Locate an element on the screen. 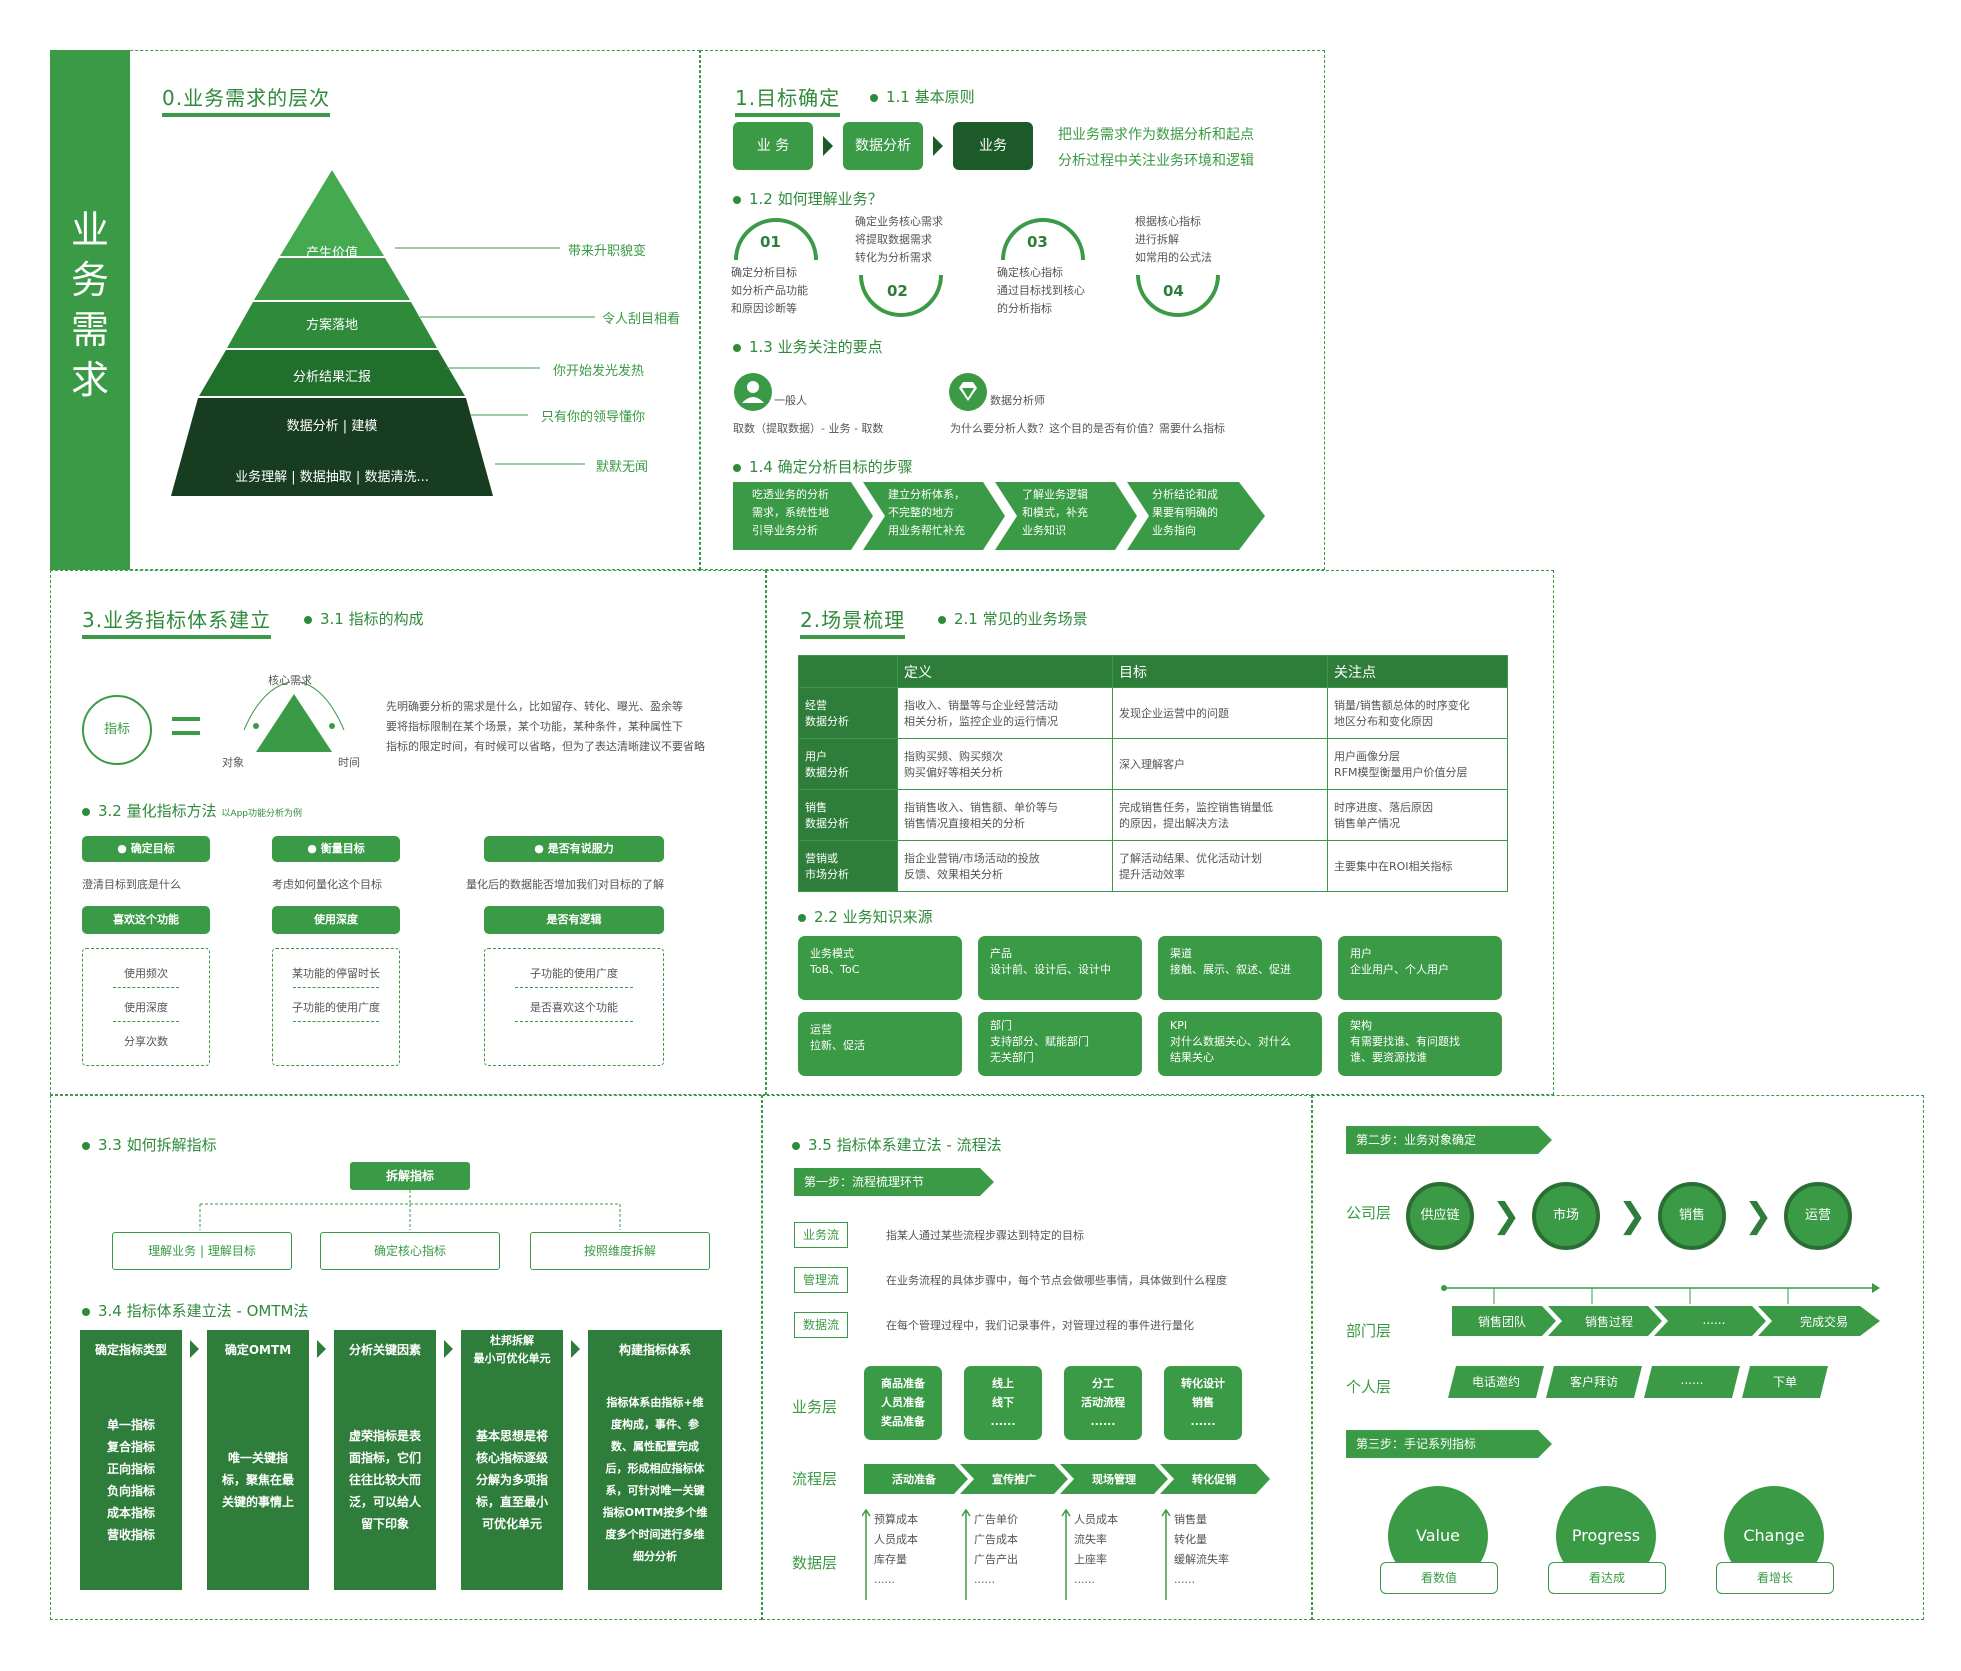 The height and width of the screenshot is (1671, 1961). layer-data-label: 数据层 is located at coordinates (815, 1563).